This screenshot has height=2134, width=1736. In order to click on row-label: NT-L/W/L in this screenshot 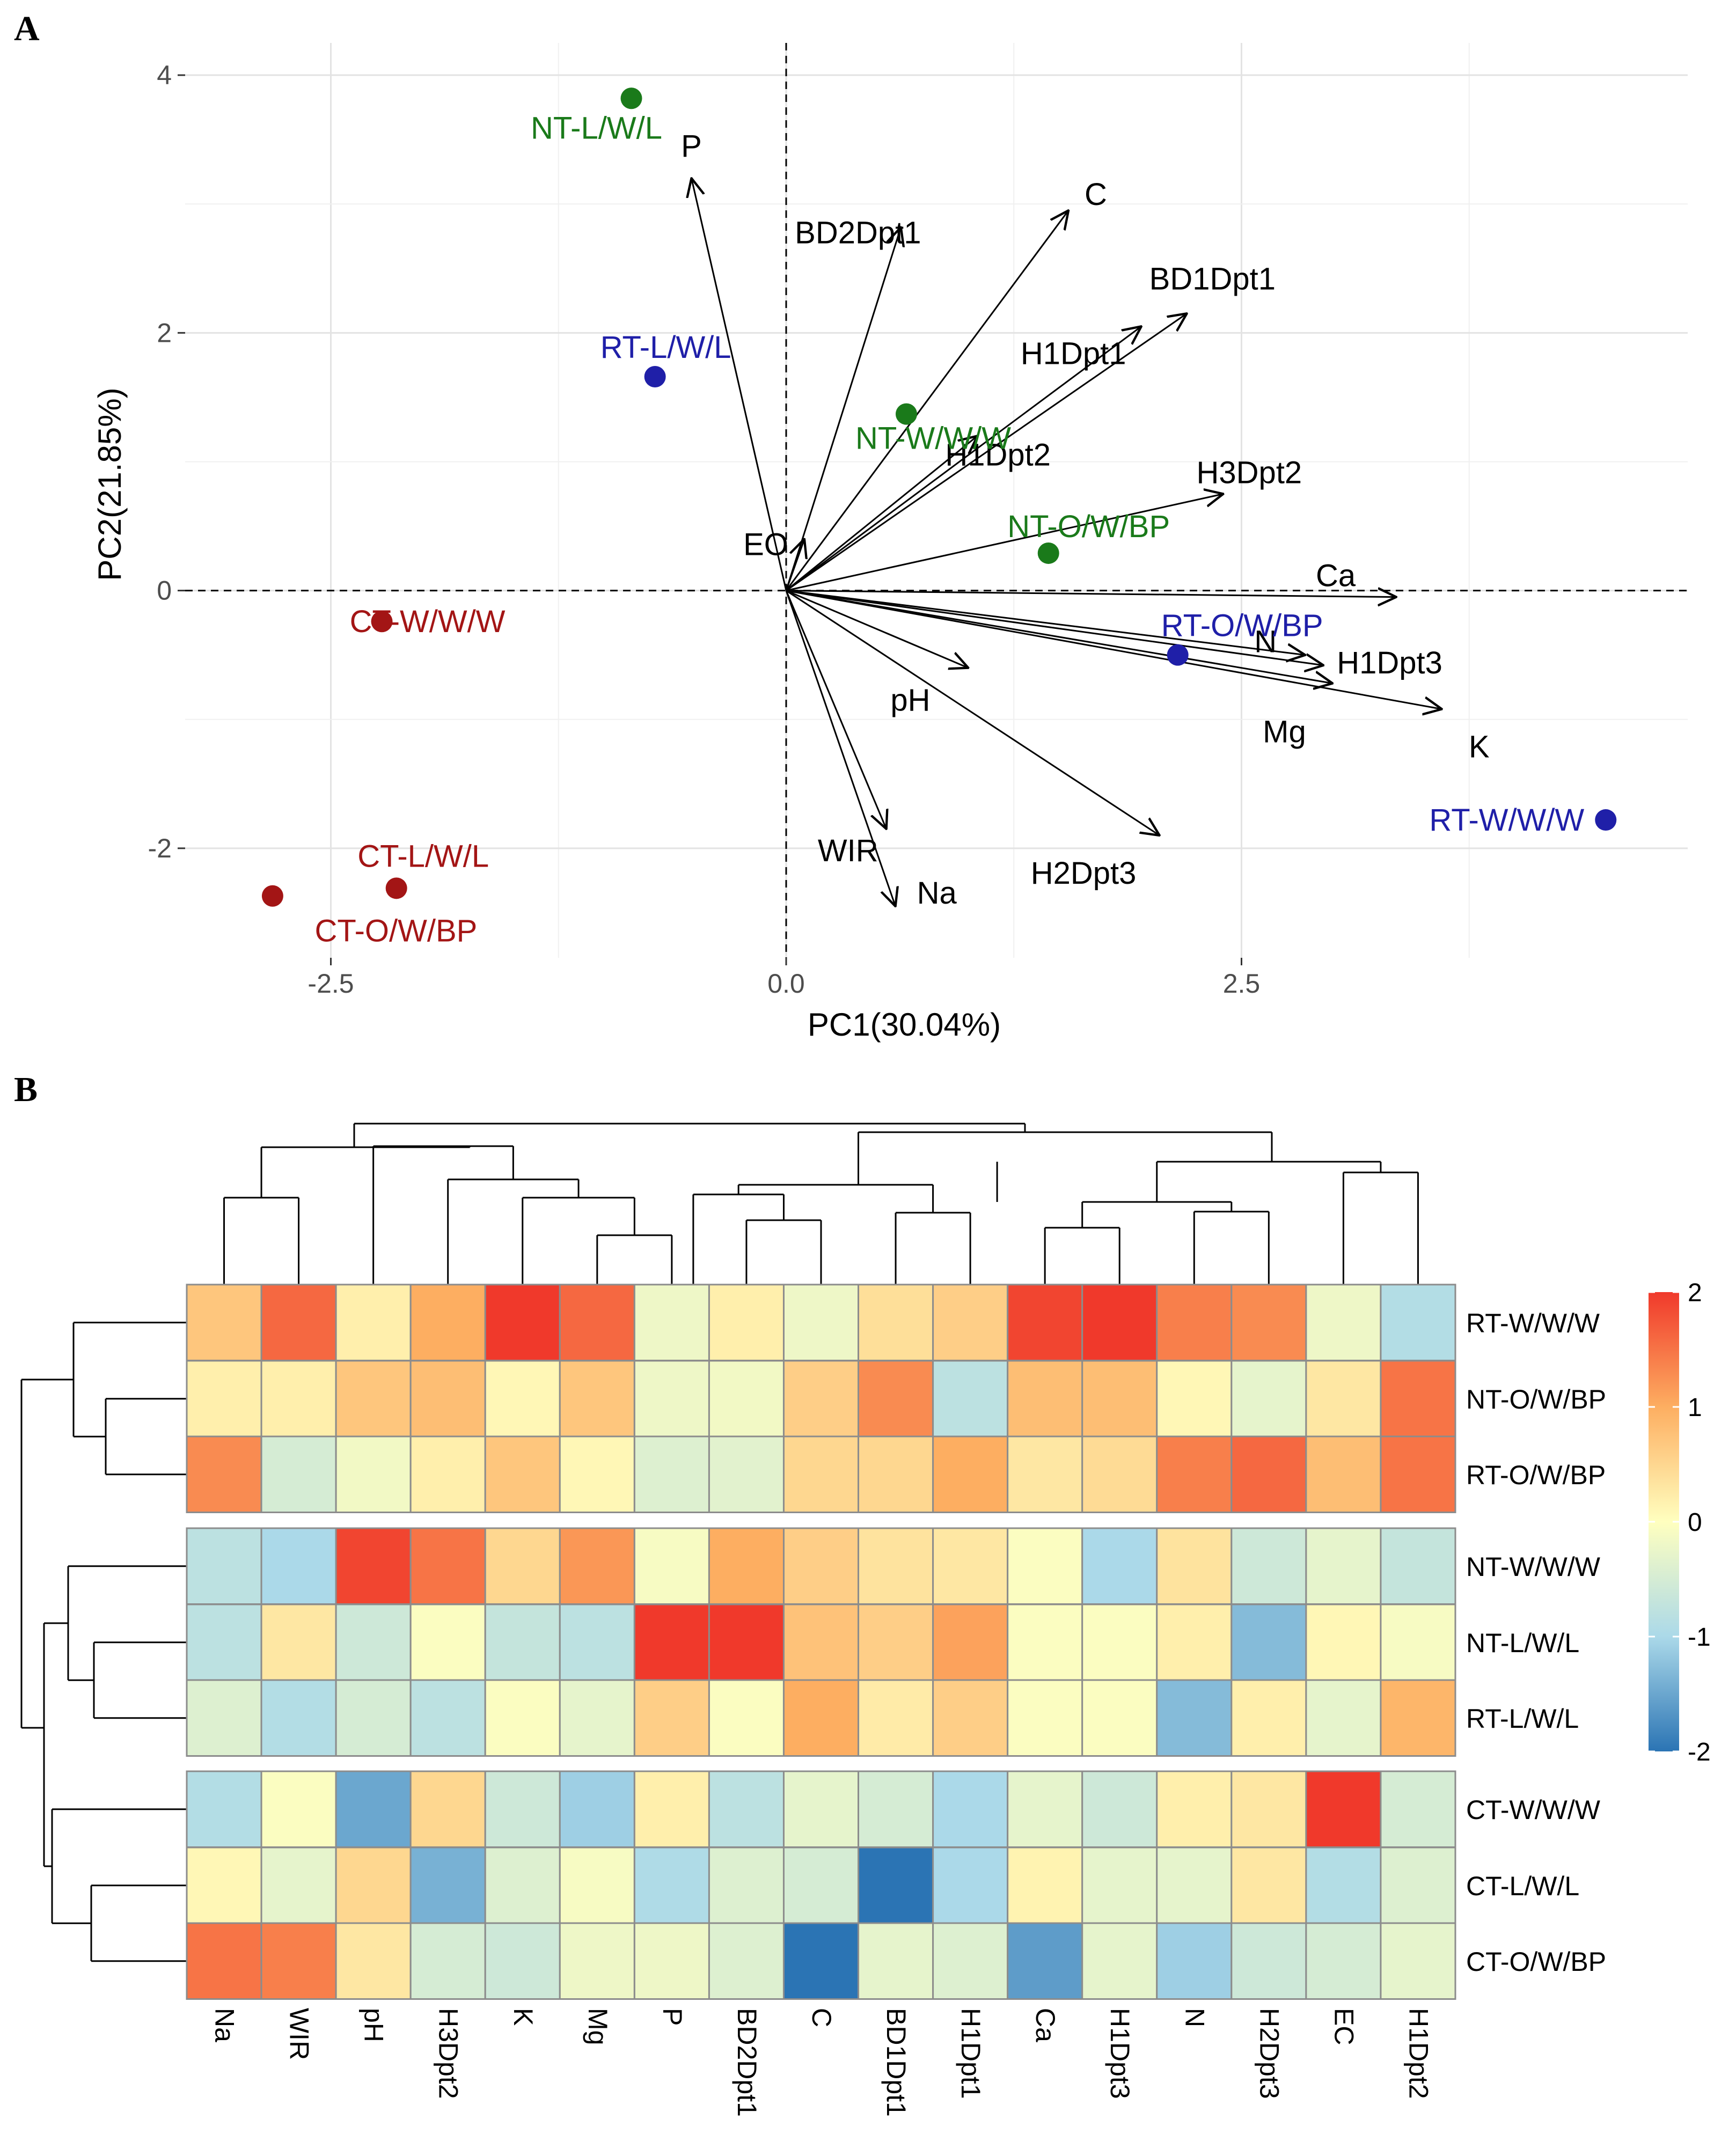, I will do `click(1522, 1643)`.